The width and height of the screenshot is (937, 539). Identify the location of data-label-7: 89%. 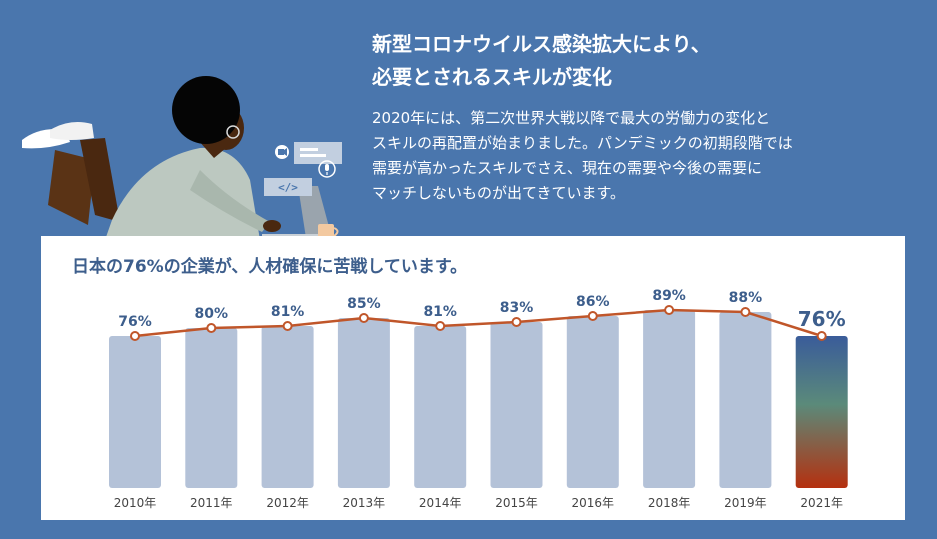
(669, 296).